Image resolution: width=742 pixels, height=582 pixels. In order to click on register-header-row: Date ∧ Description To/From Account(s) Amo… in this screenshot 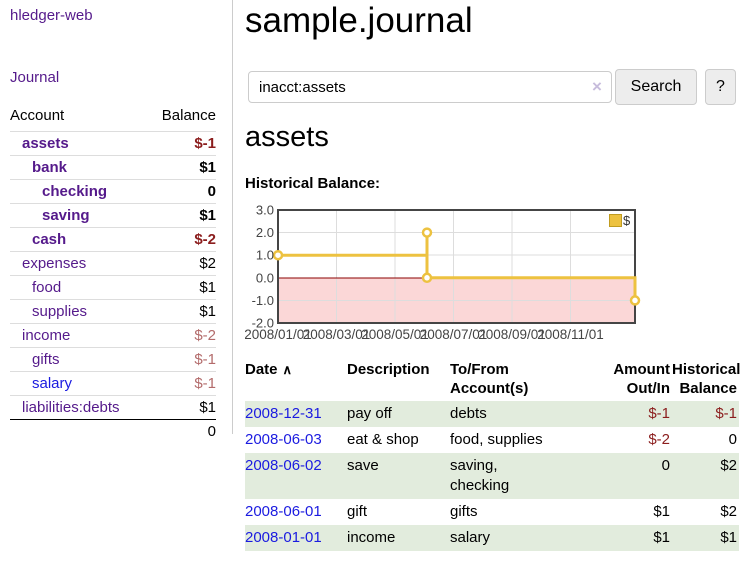, I will do `click(493, 380)`.